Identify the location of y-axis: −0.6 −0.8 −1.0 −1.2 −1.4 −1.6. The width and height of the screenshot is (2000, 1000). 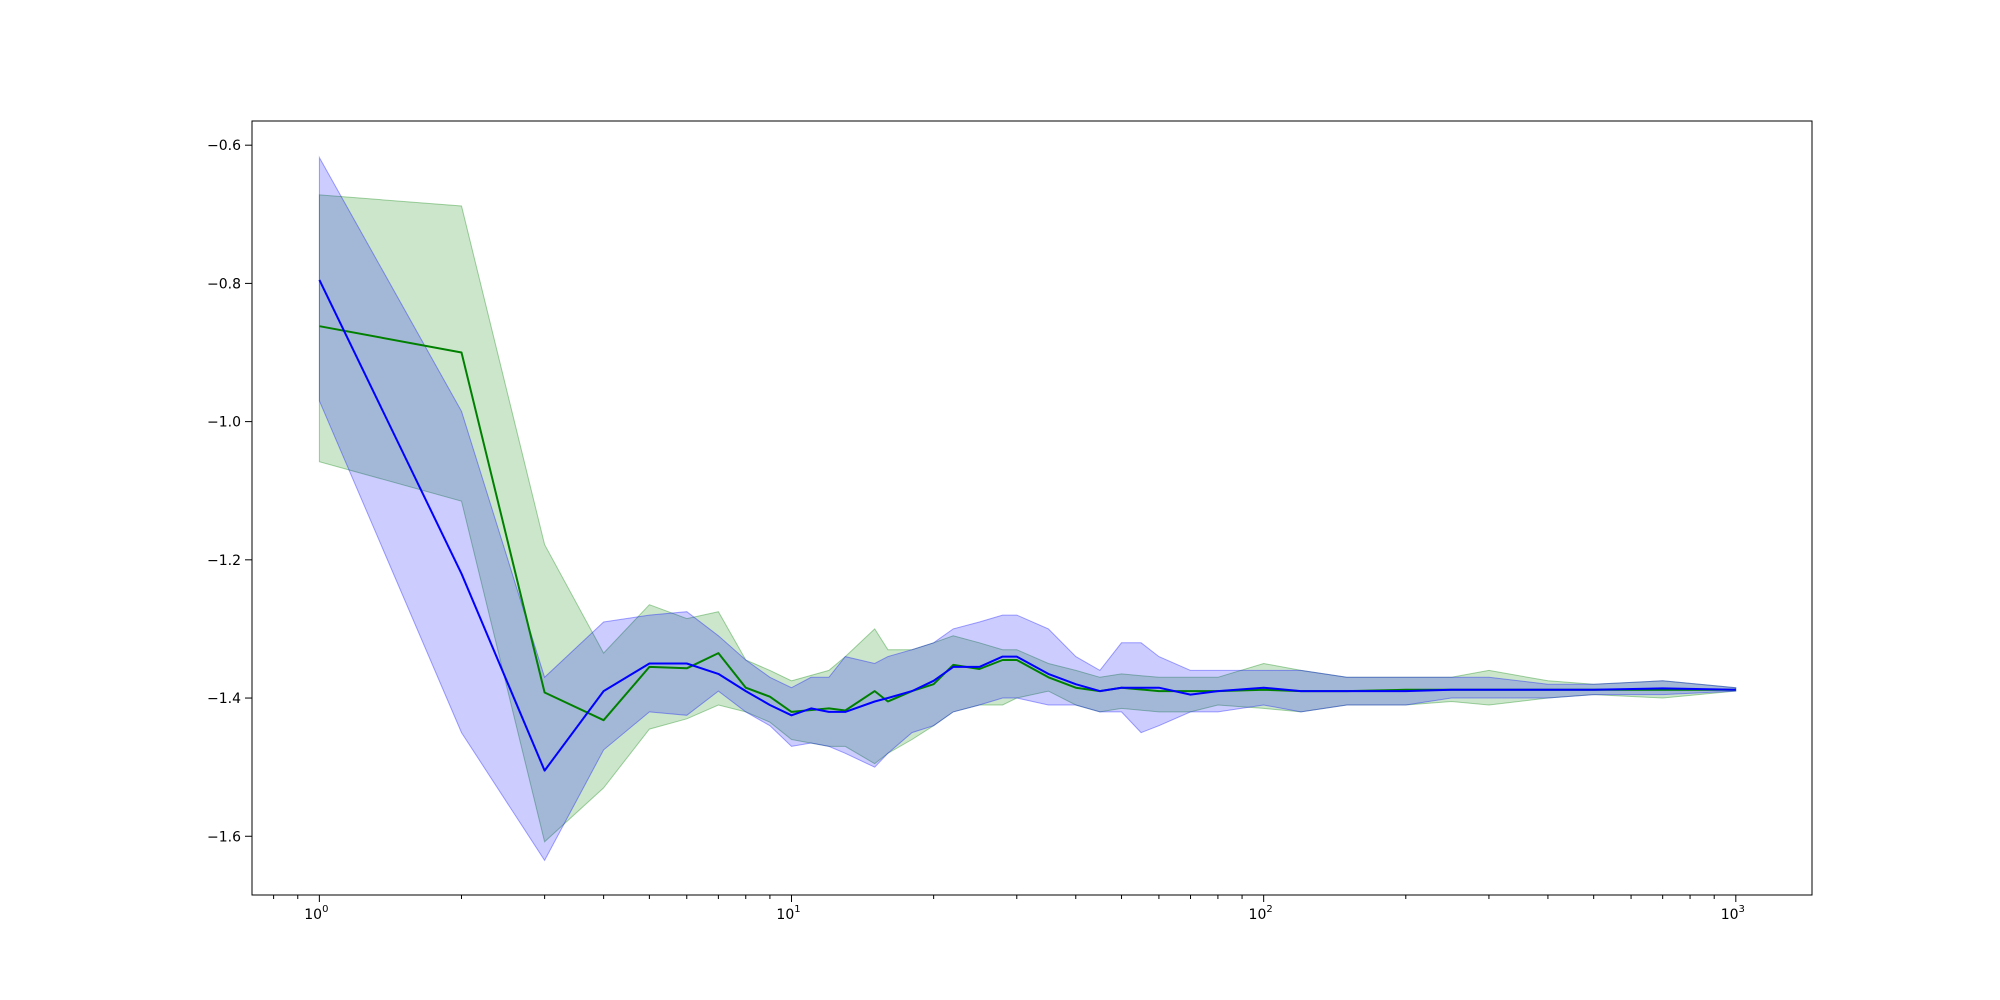
(229, 491).